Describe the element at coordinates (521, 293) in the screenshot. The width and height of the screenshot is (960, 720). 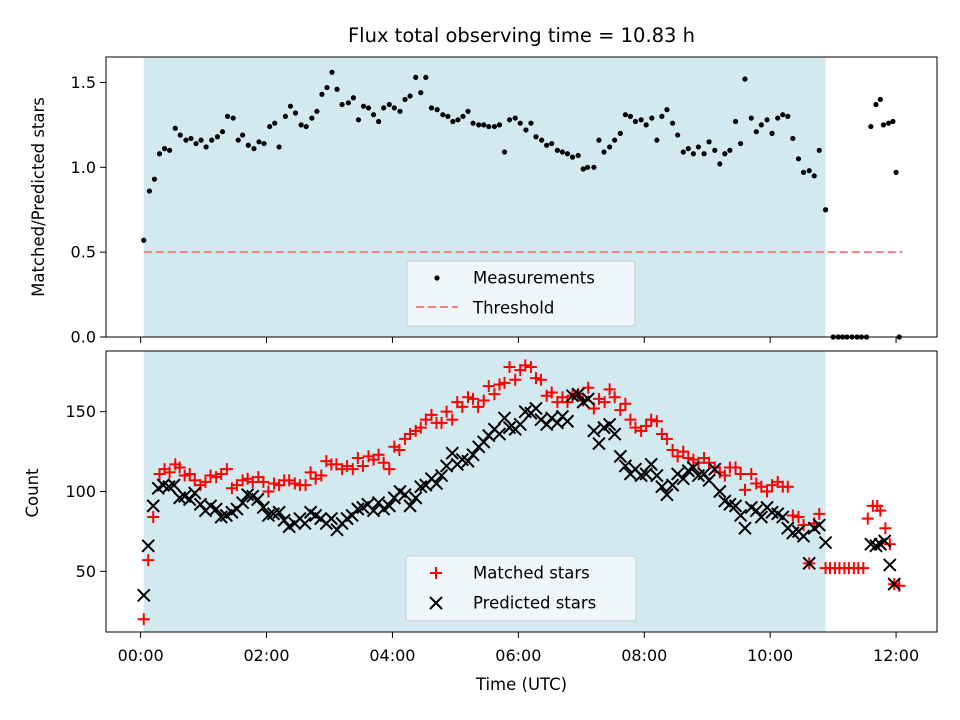
I see `ratio-legend: Measurements Threshold` at that location.